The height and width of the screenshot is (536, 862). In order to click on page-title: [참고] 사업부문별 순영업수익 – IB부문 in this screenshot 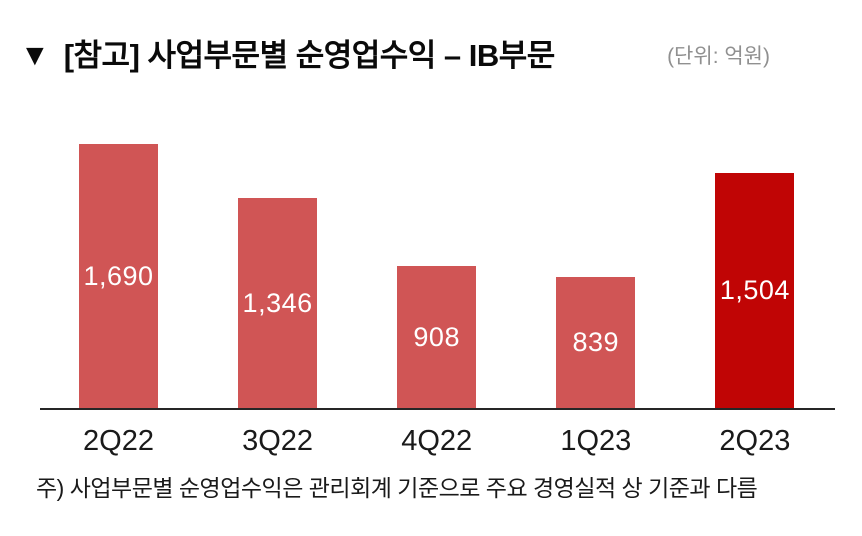, I will do `click(309, 55)`.